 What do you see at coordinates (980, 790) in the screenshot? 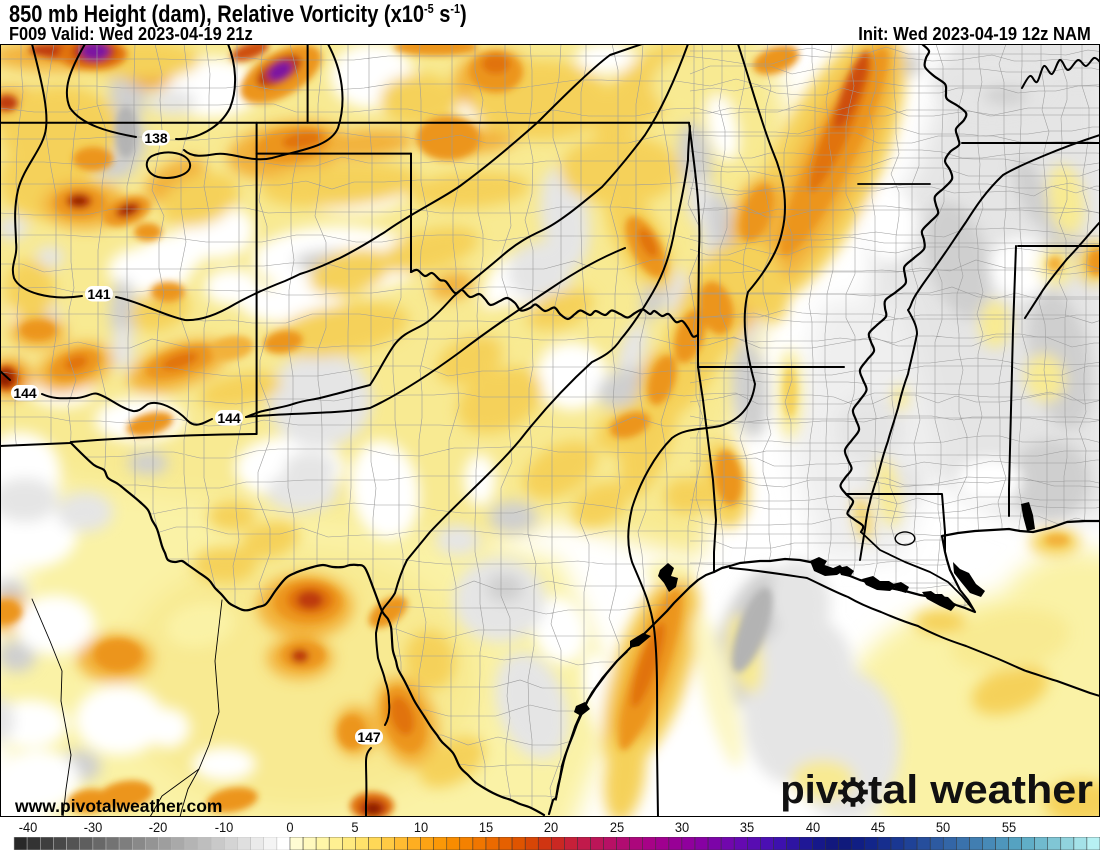
I see `svg-text: tal weather` at bounding box center [980, 790].